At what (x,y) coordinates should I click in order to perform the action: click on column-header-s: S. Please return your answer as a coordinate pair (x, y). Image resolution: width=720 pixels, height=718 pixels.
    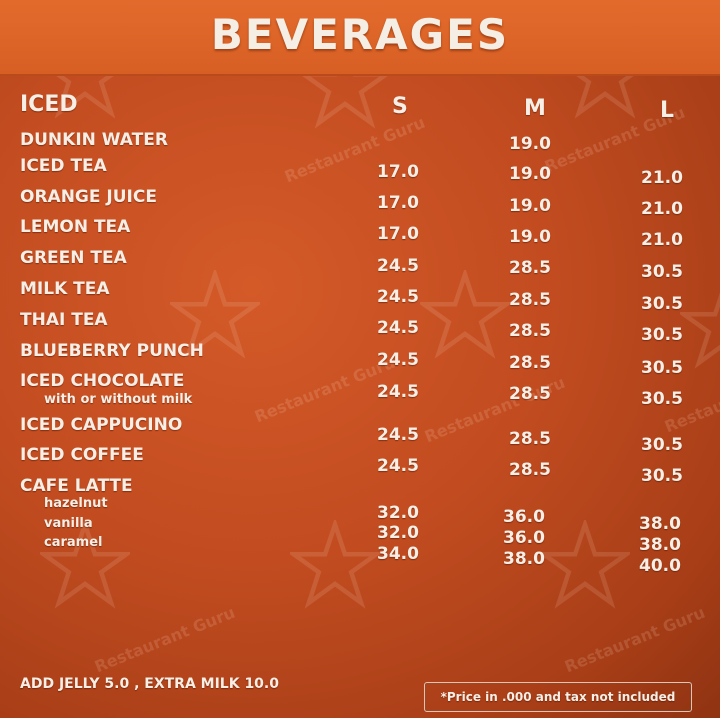
    Looking at the image, I should click on (400, 106).